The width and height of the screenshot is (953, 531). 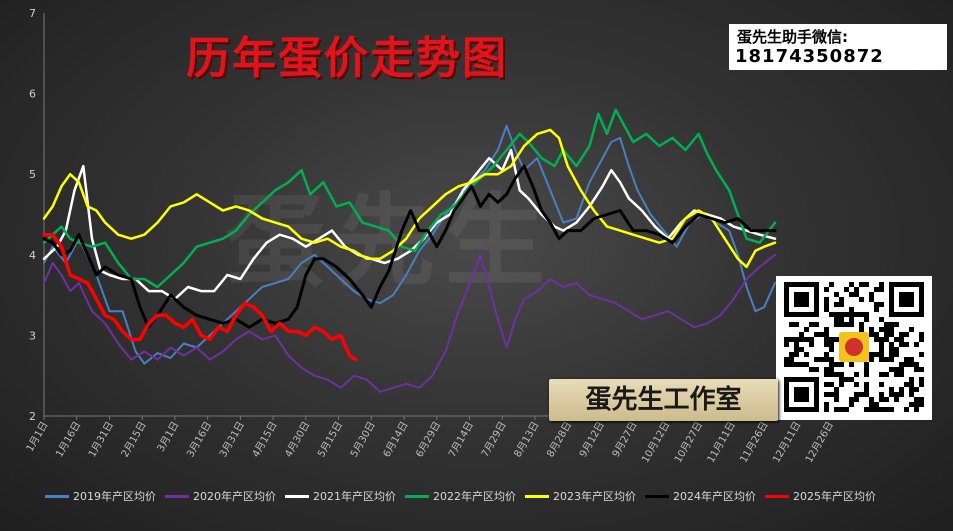 What do you see at coordinates (754, 442) in the screenshot?
I see `x-tick-label: 11月26日` at bounding box center [754, 442].